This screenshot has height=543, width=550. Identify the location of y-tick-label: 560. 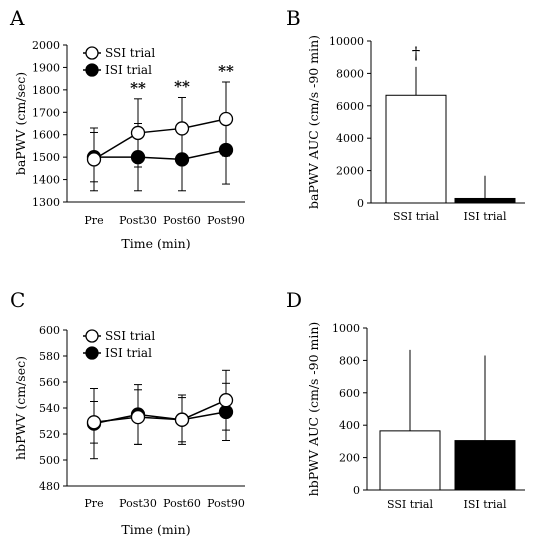
(49, 382).